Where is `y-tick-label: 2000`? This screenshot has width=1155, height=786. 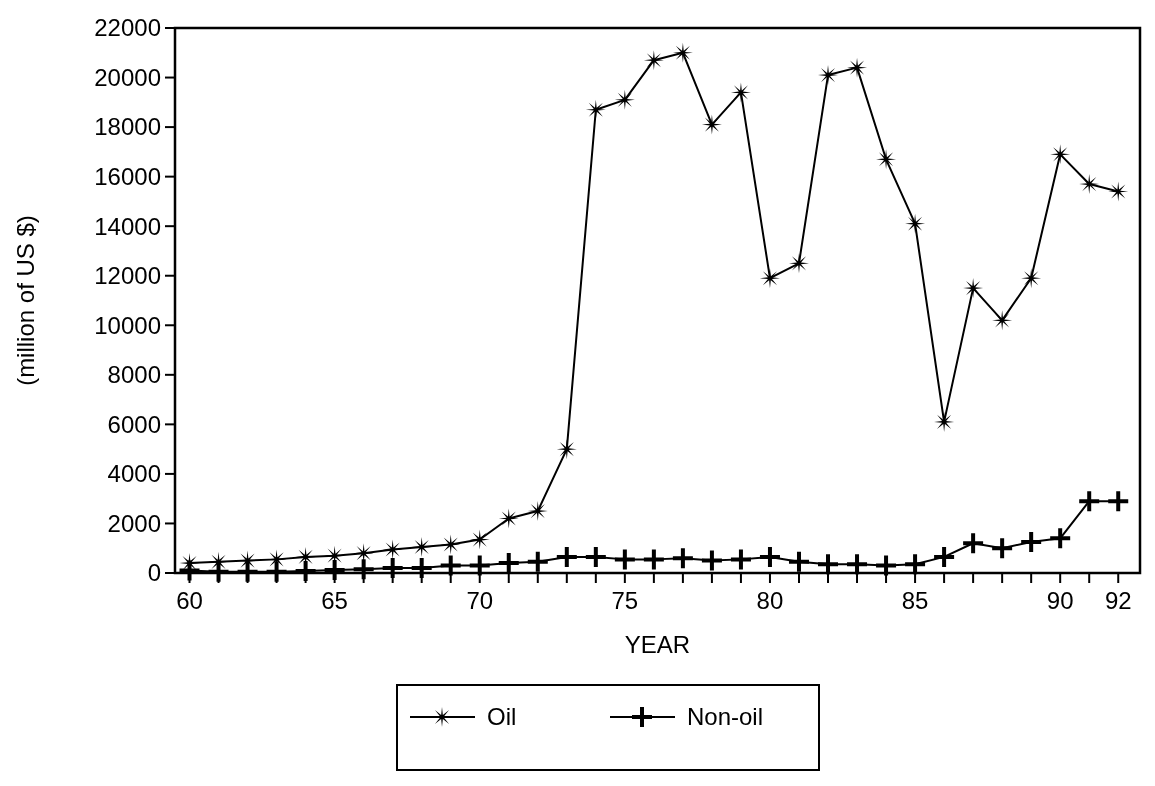
y-tick-label: 2000 is located at coordinates (134, 523).